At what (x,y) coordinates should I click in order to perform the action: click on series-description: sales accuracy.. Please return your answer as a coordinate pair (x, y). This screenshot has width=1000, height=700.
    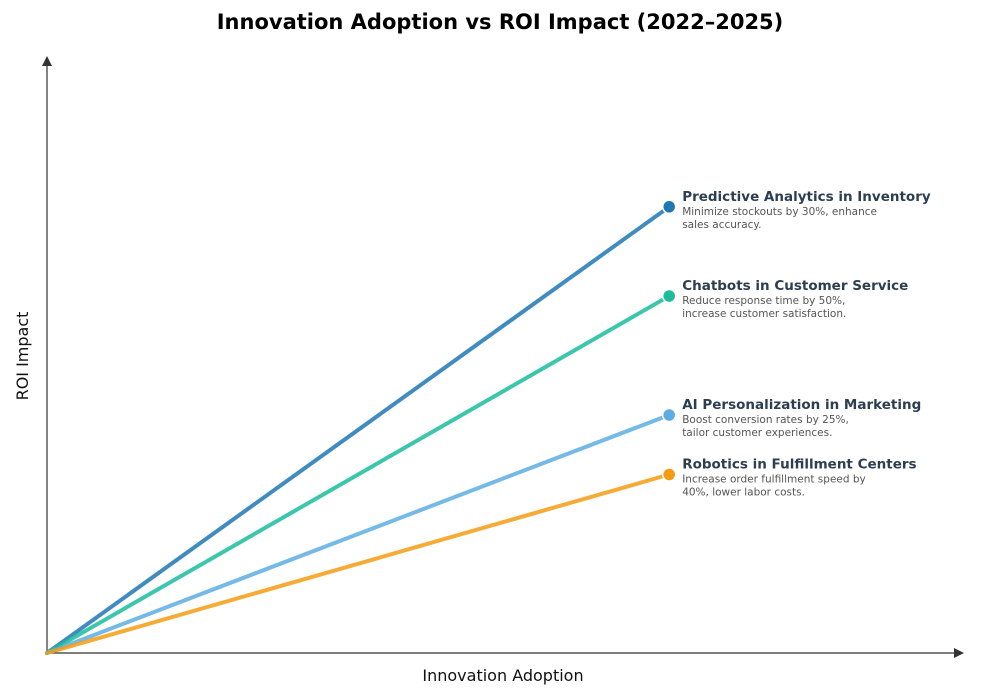
    Looking at the image, I should click on (721, 225).